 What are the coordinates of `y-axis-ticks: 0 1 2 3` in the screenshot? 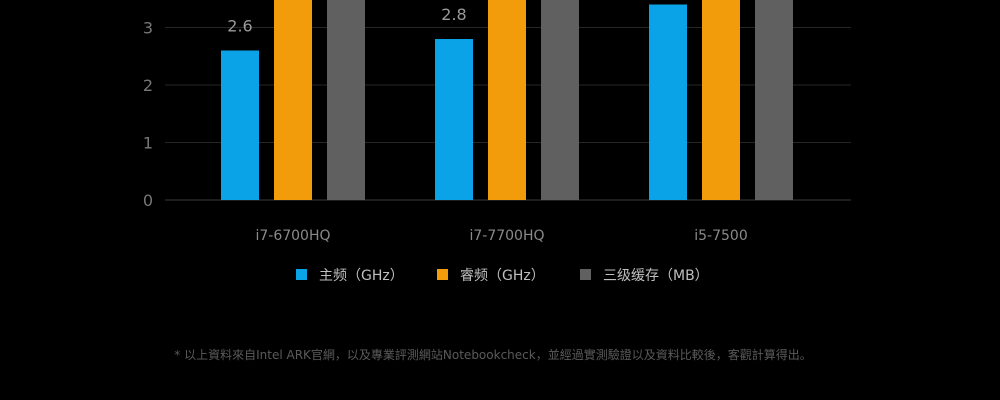 It's located at (148, 115).